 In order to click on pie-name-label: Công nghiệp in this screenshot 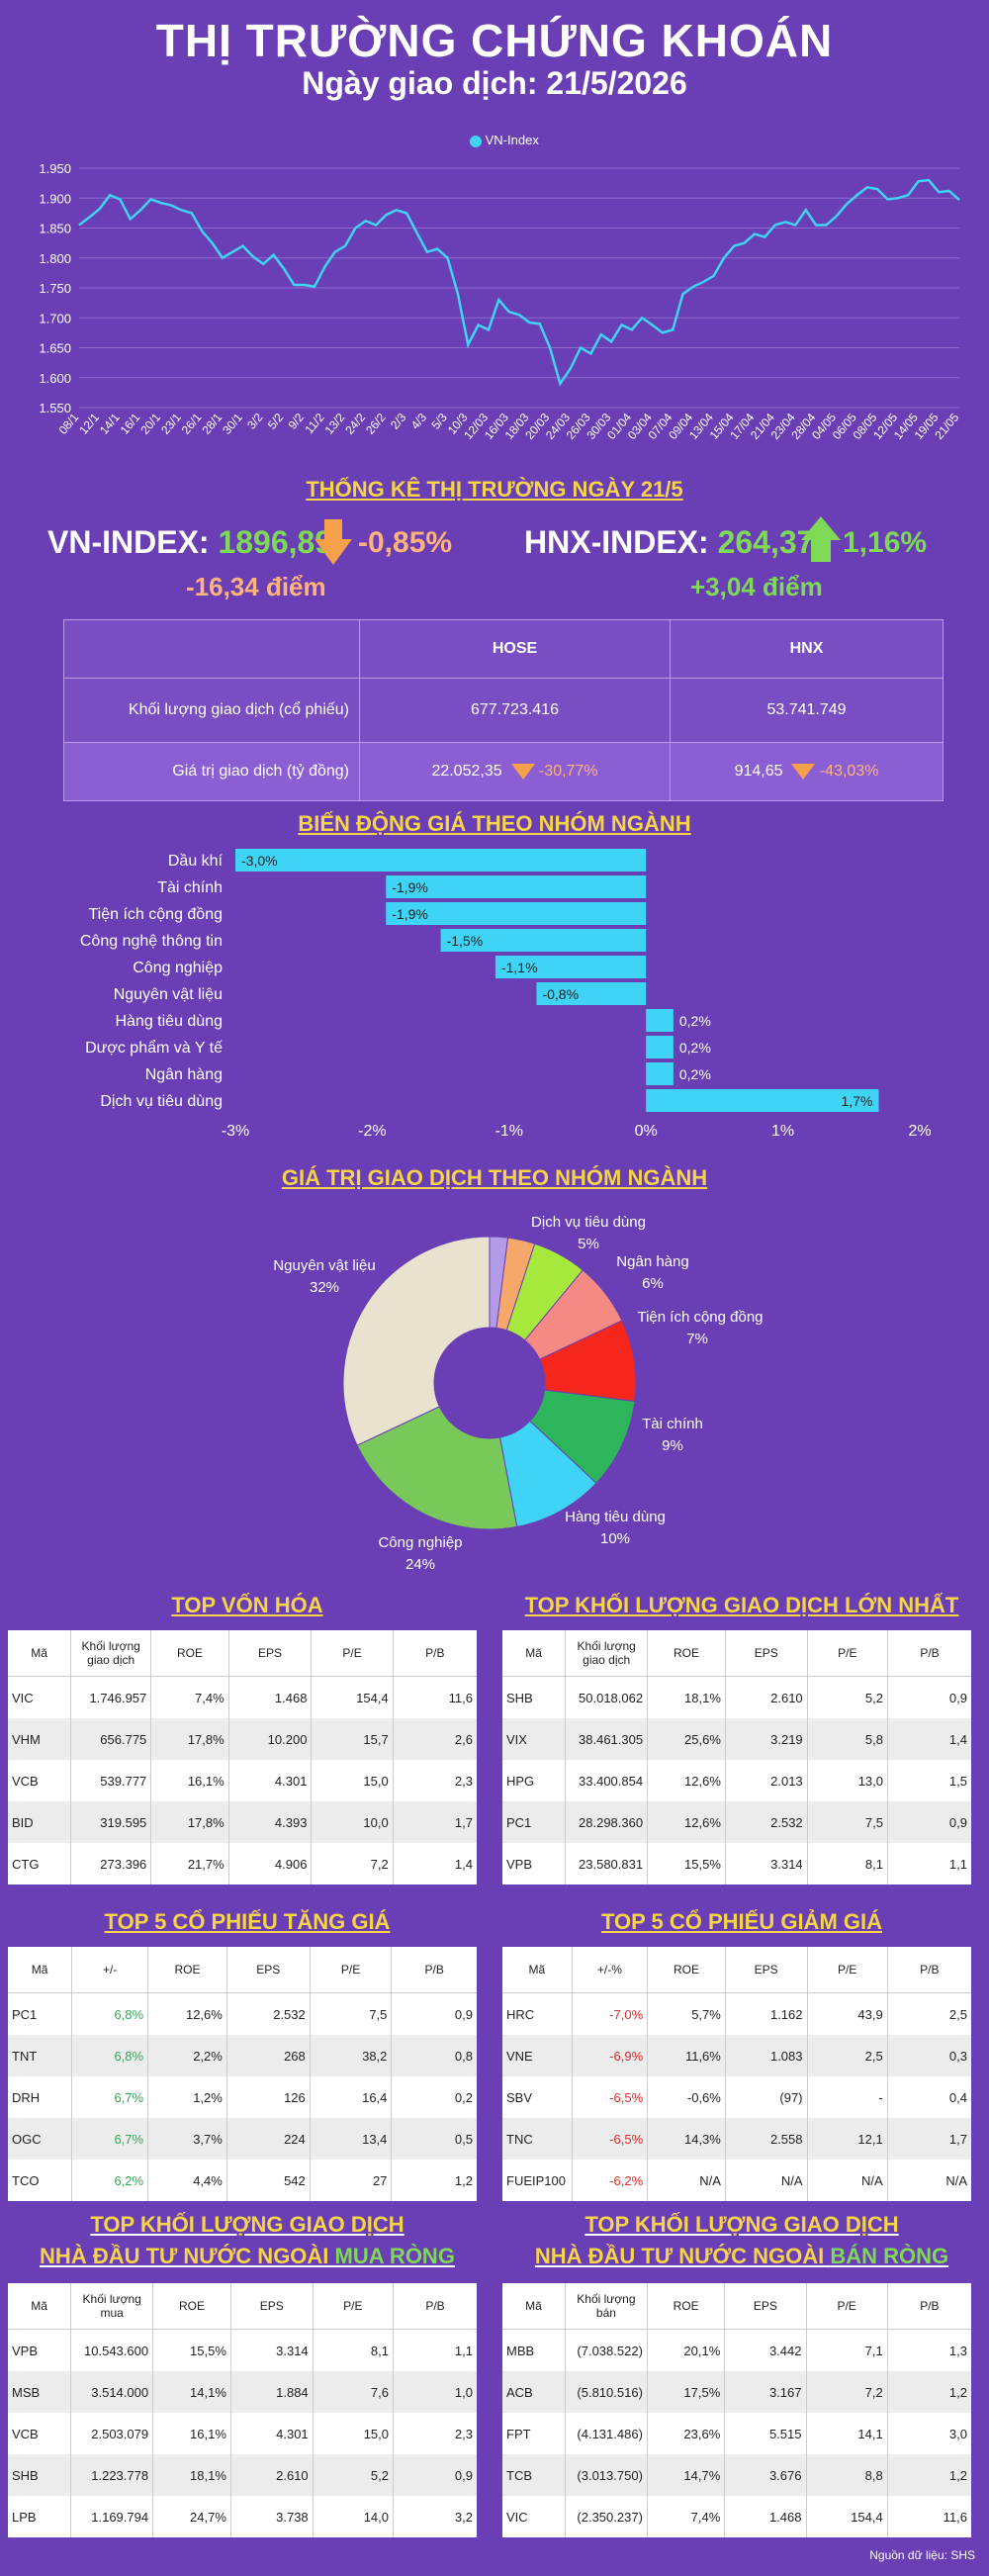, I will do `click(420, 1543)`.